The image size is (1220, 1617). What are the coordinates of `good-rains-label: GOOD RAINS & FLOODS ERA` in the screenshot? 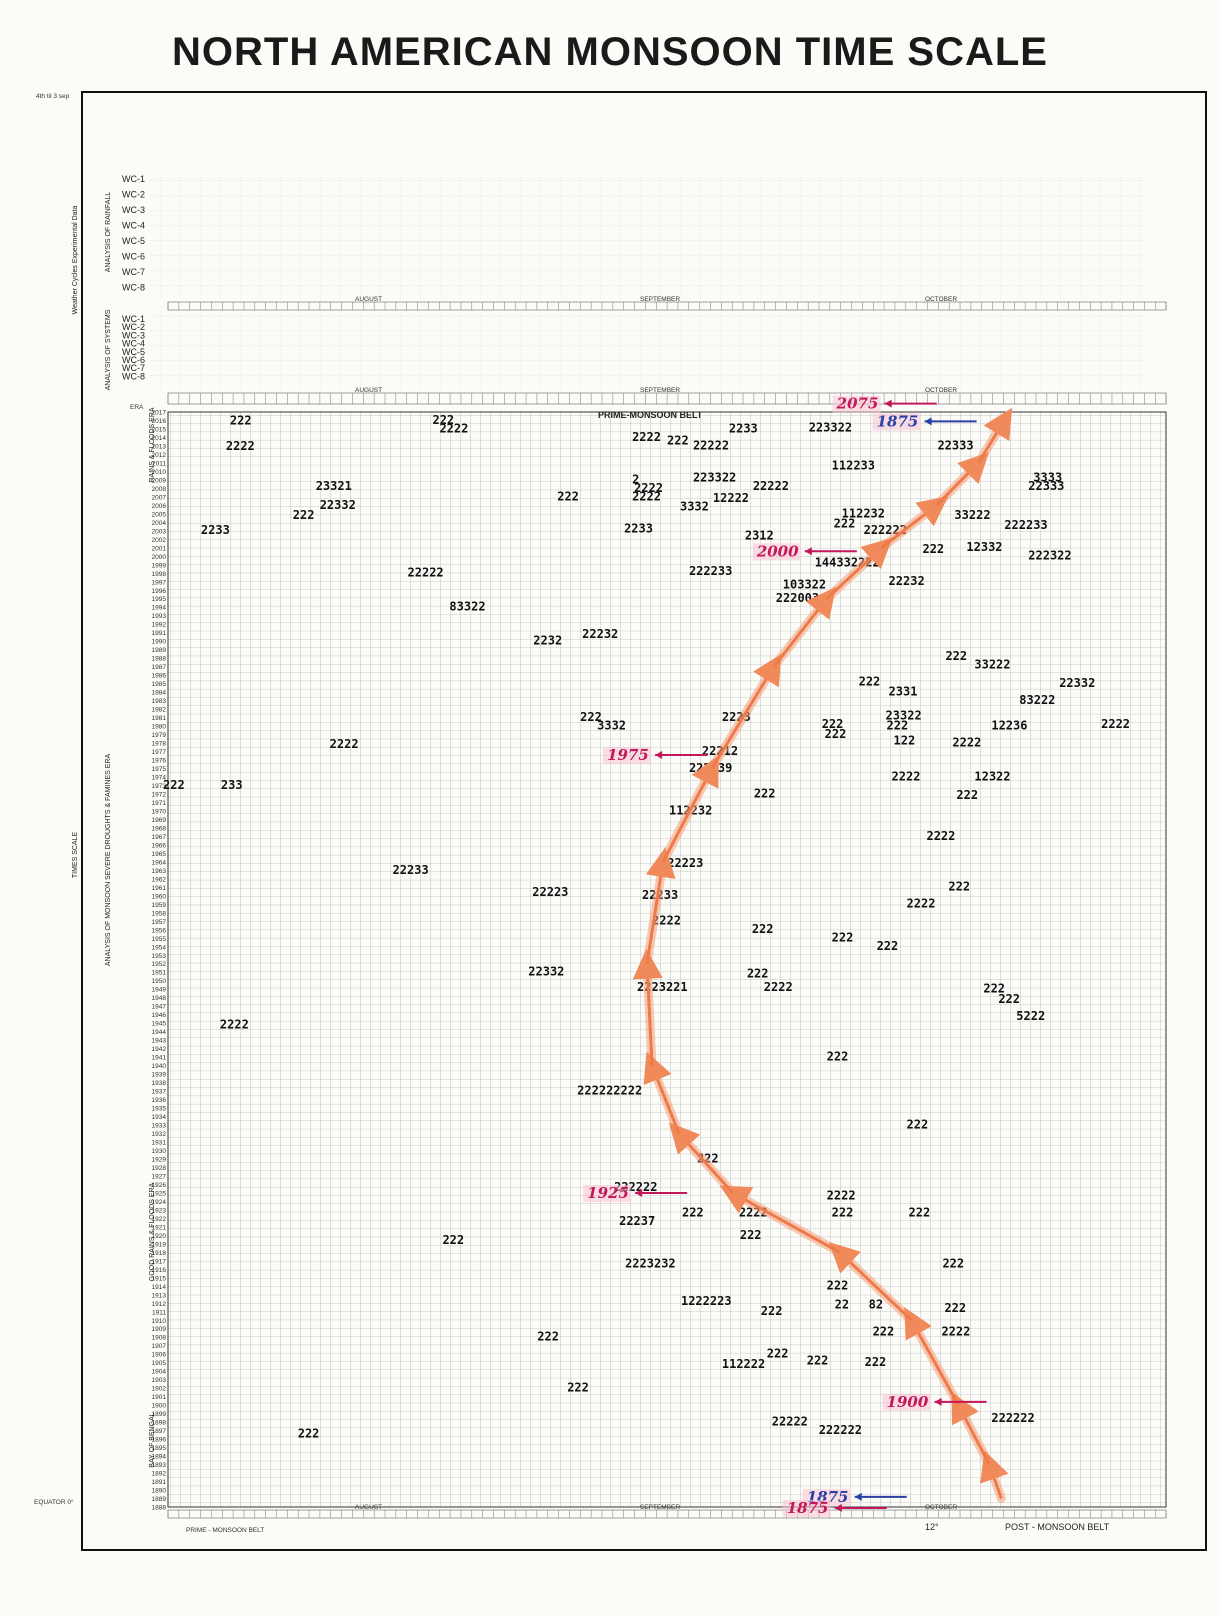 It's located at (152, 1231).